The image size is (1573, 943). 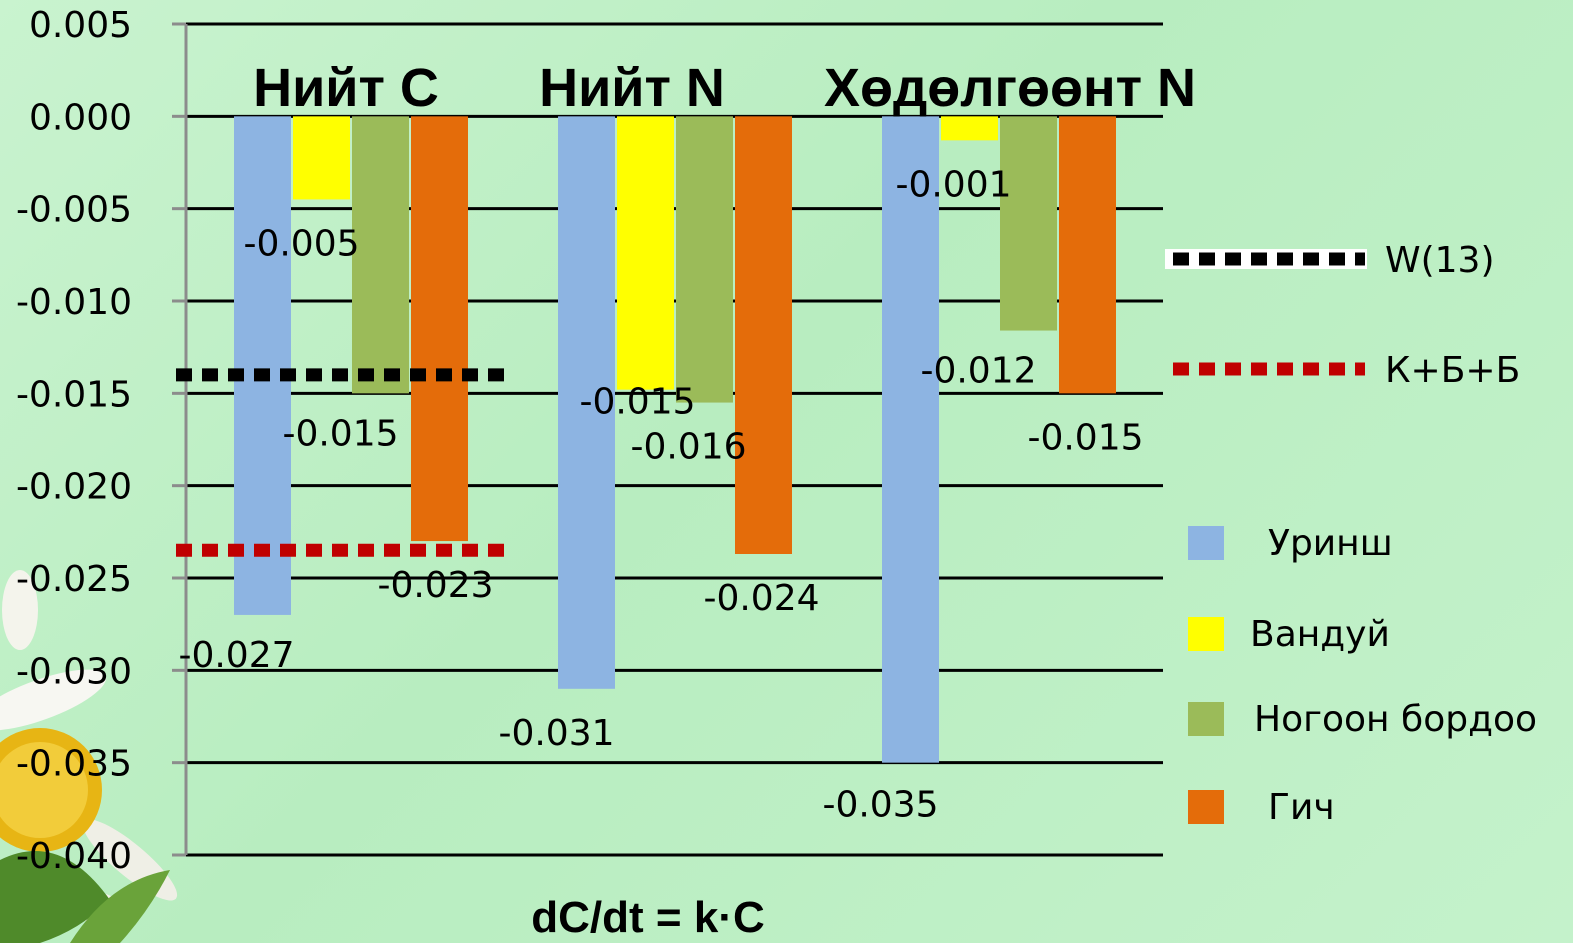 I want to click on daisy-decoration, so click(x=89, y=756).